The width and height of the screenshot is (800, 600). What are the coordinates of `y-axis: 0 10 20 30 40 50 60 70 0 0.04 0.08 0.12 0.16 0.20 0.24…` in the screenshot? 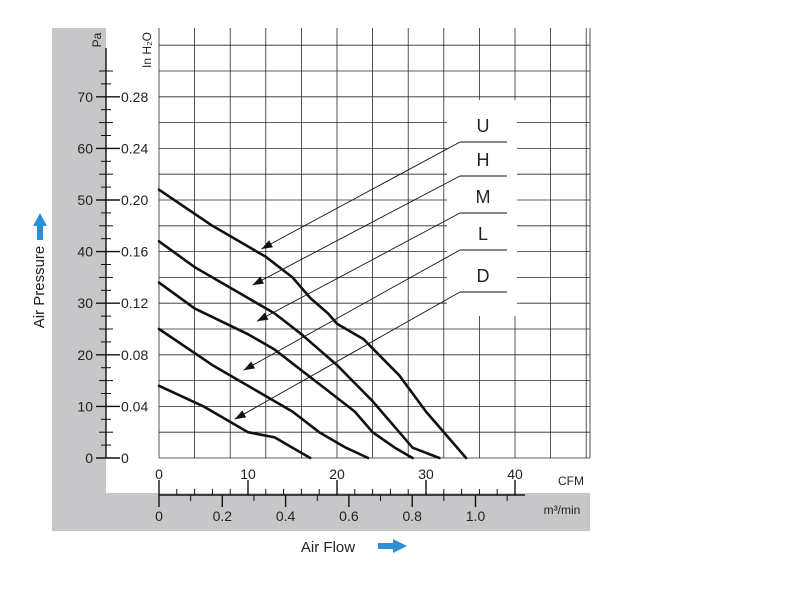 It's located at (112, 257).